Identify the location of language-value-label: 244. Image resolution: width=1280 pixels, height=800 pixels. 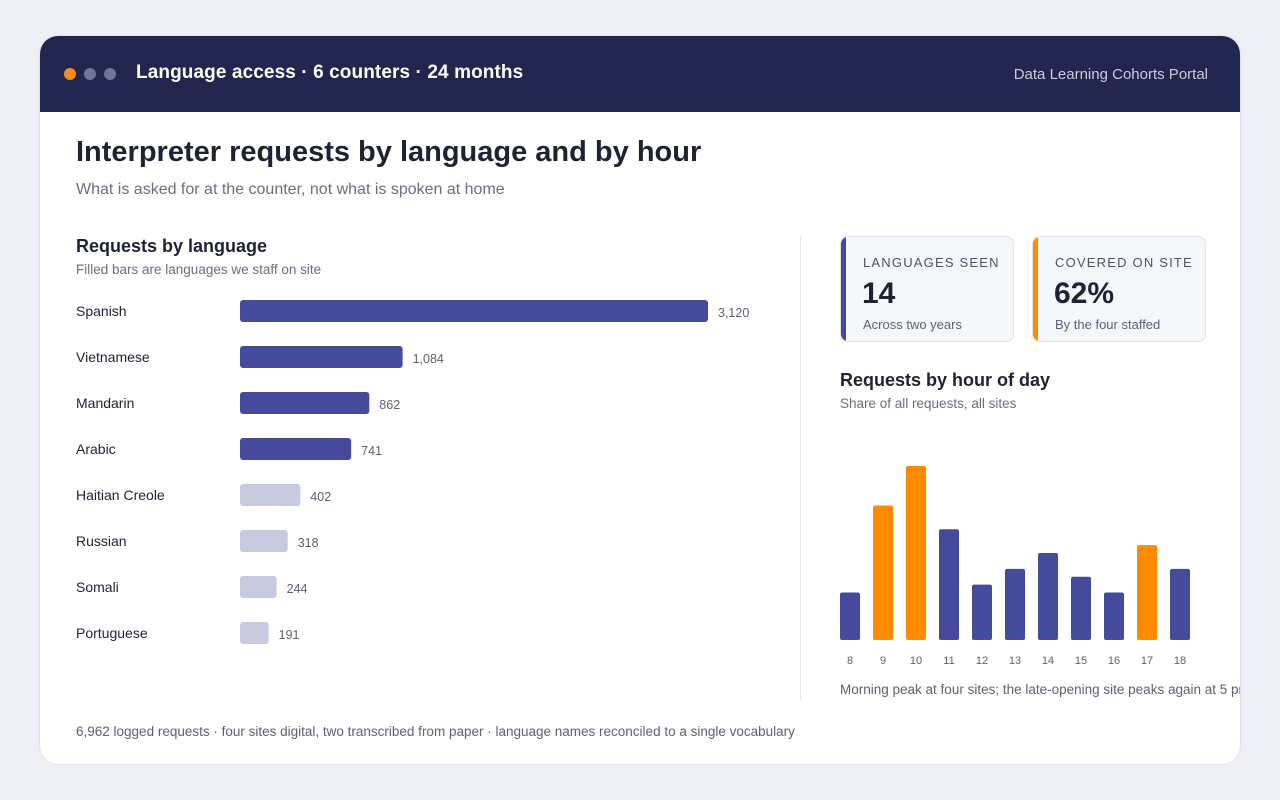
(297, 589).